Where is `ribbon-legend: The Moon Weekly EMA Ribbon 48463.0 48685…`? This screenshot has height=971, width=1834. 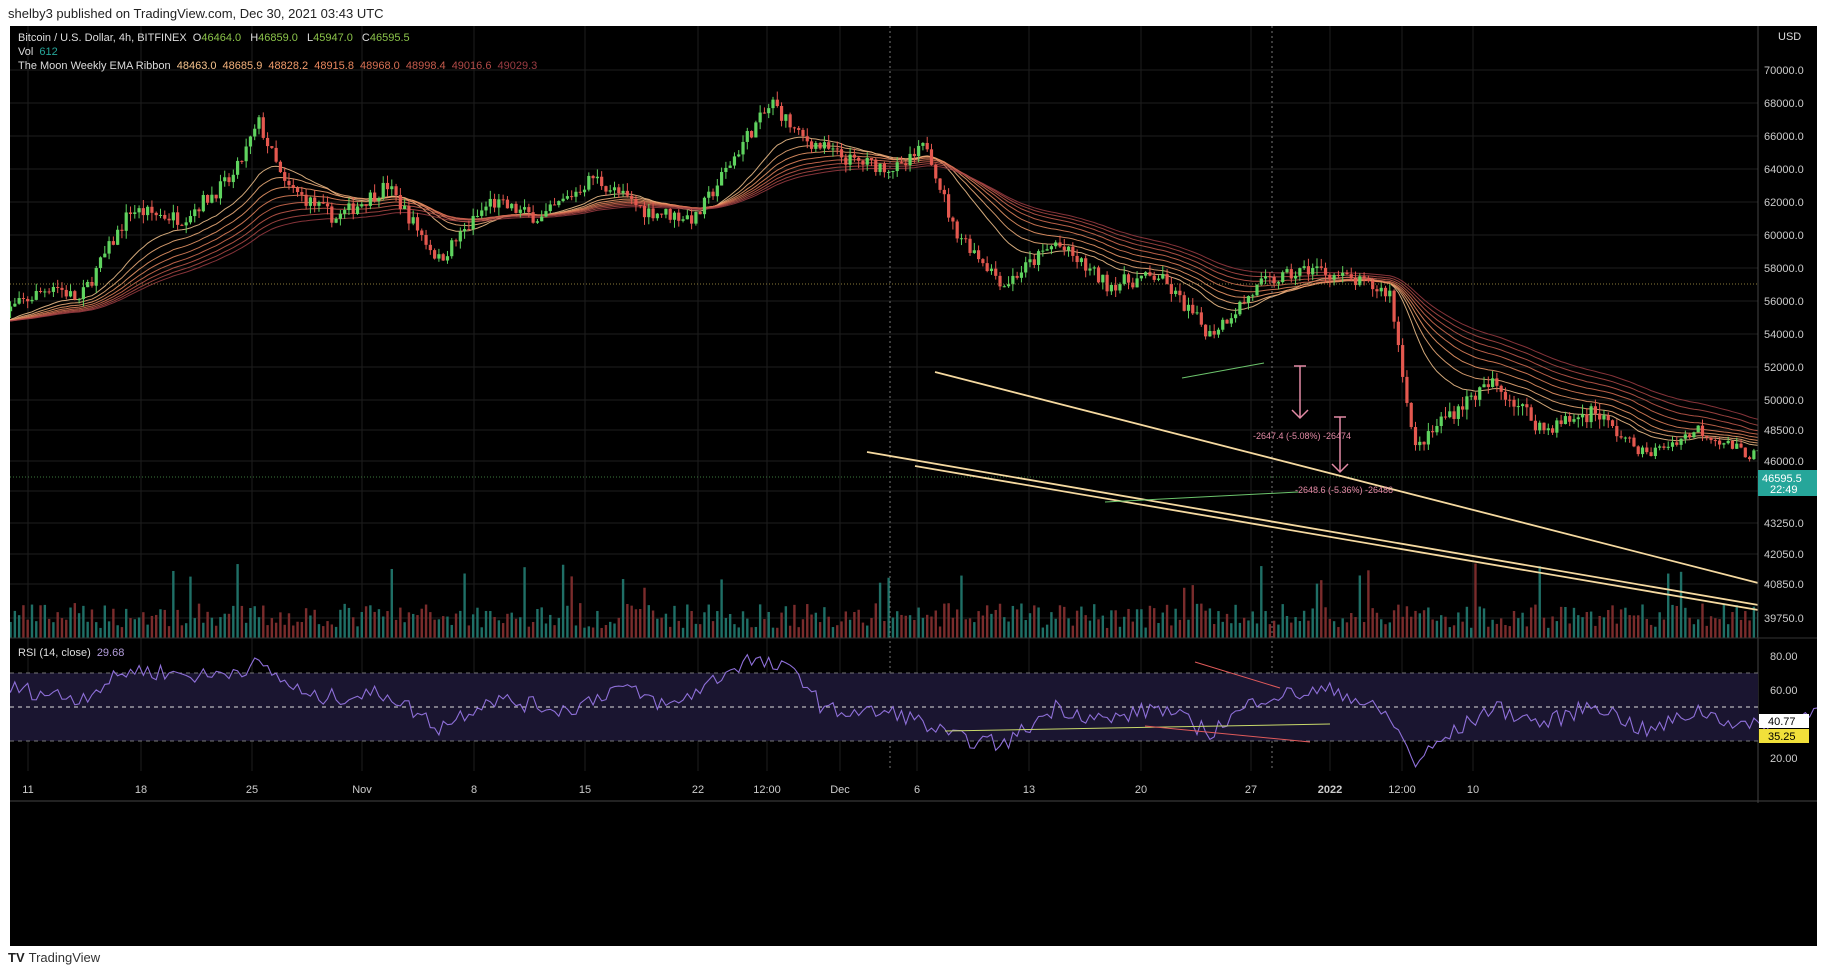 ribbon-legend: The Moon Weekly EMA Ribbon 48463.0 48685… is located at coordinates (279, 66).